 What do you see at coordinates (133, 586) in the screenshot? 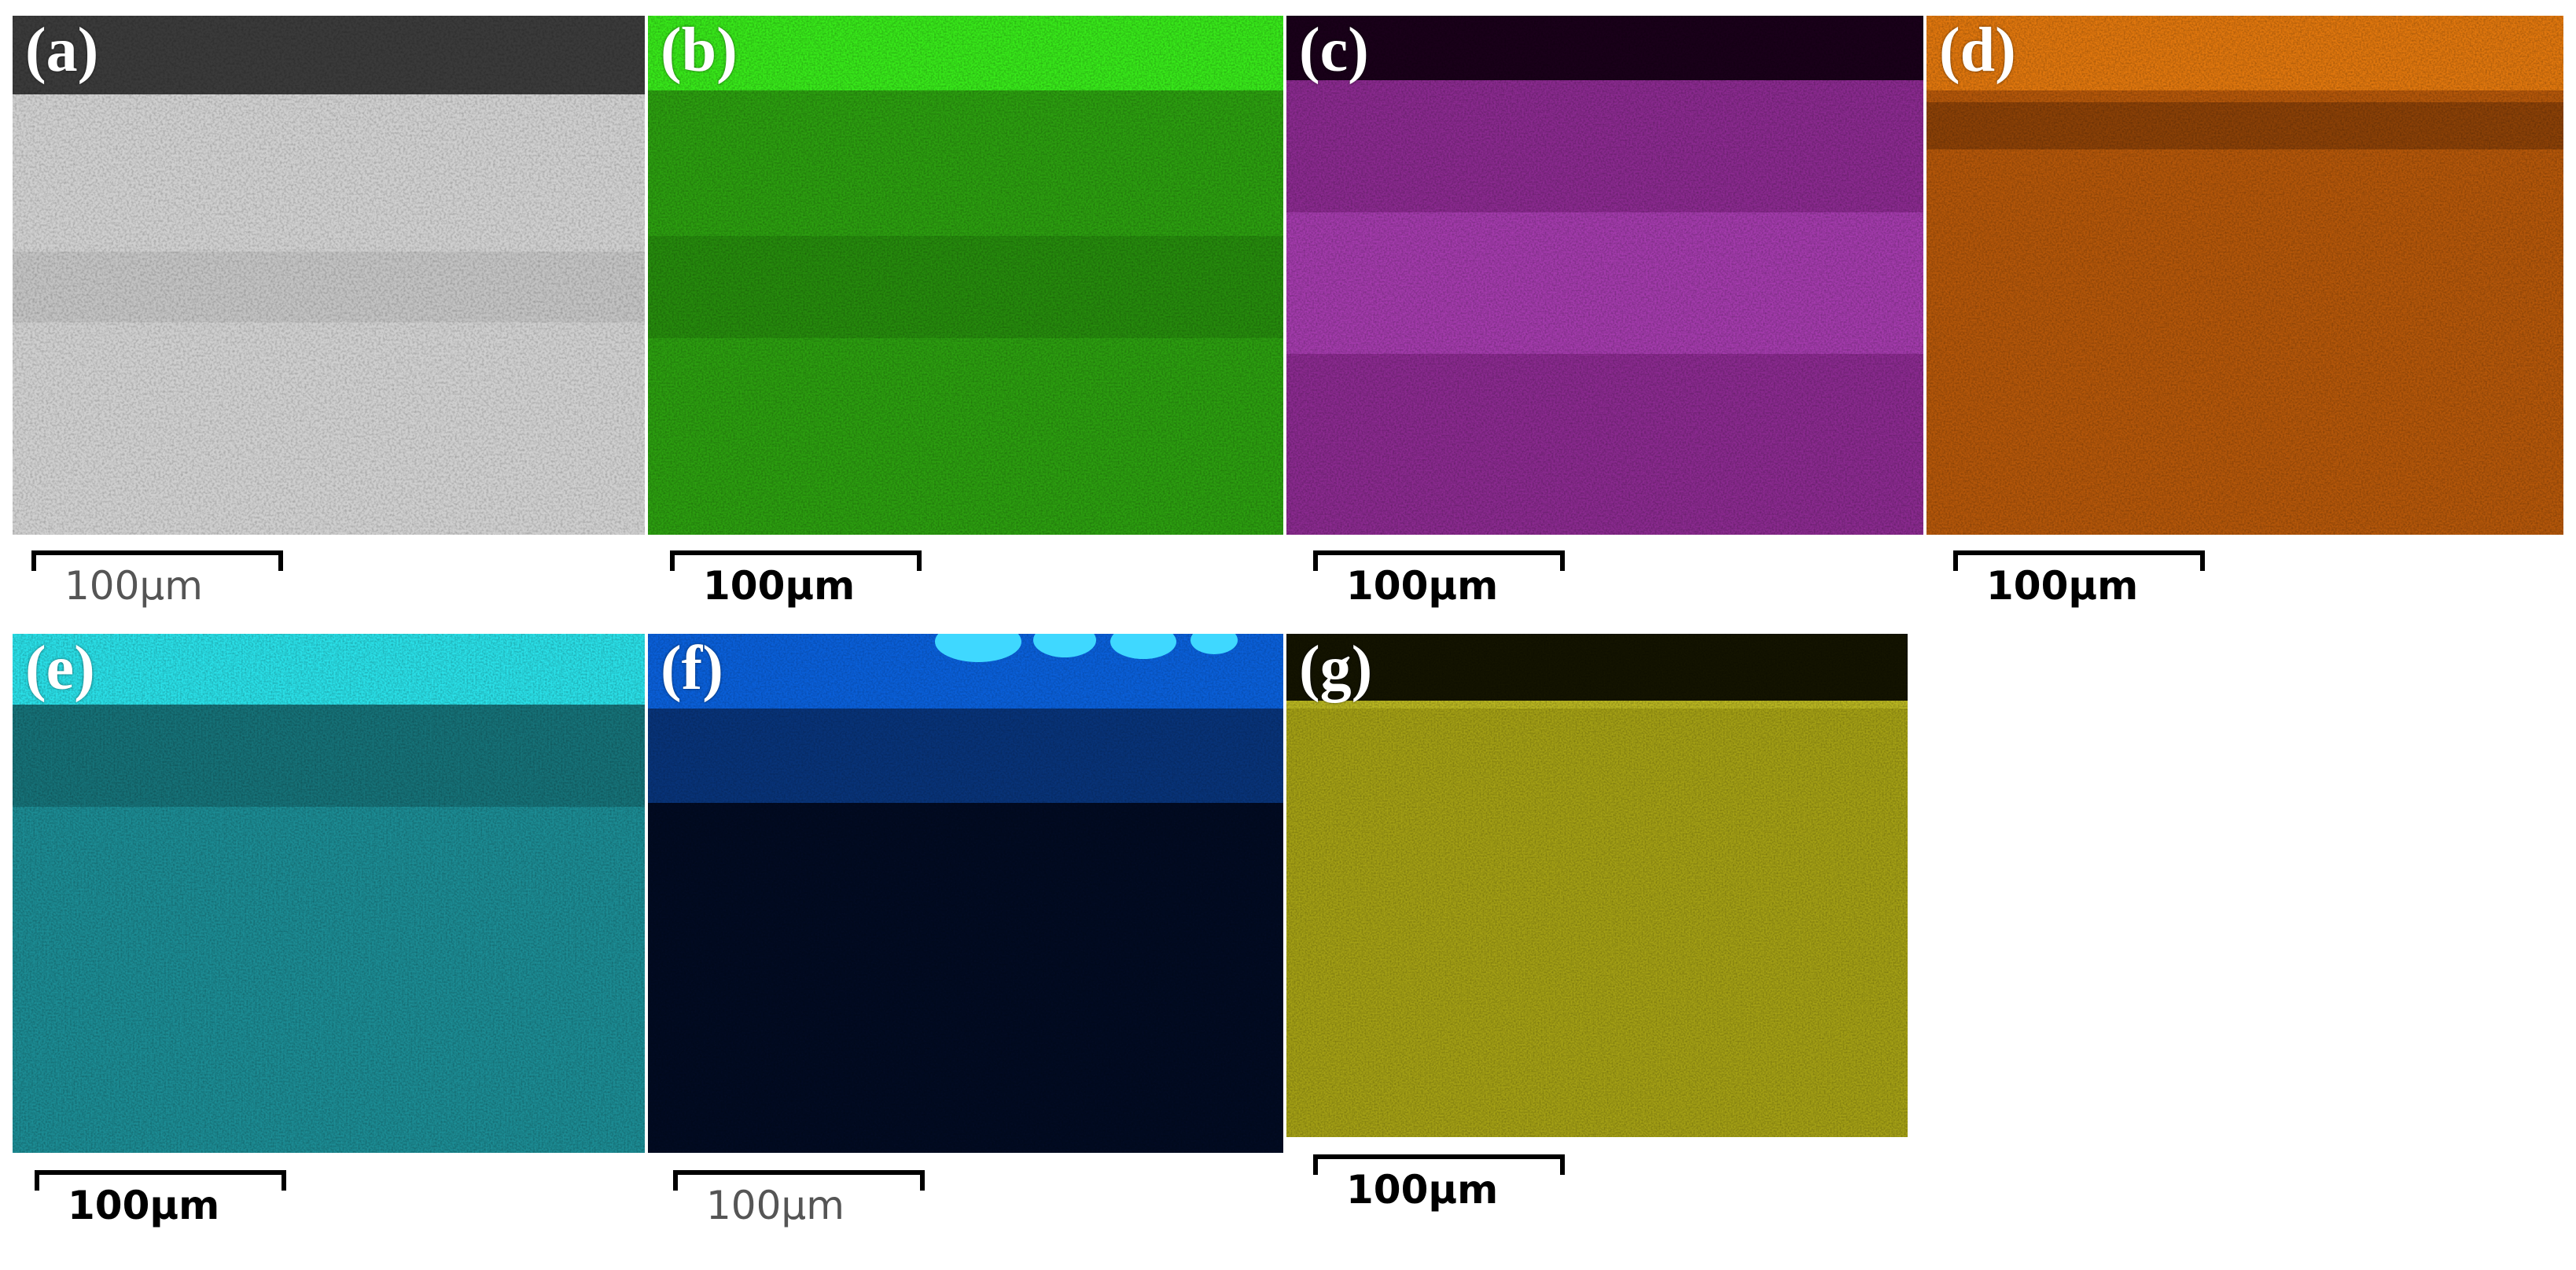
I see `scalebar-text-a: 100µm` at bounding box center [133, 586].